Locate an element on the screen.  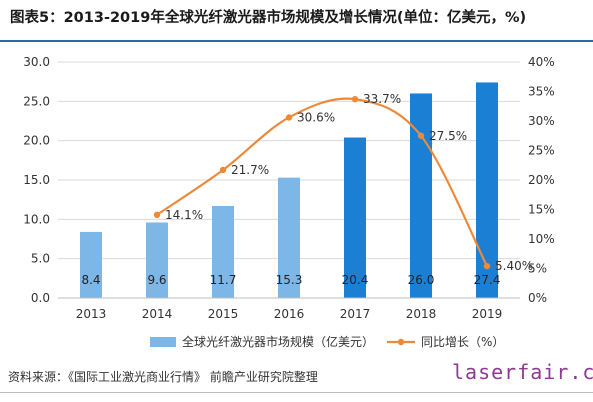
growth-value-label: 14.1% is located at coordinates (184, 215).